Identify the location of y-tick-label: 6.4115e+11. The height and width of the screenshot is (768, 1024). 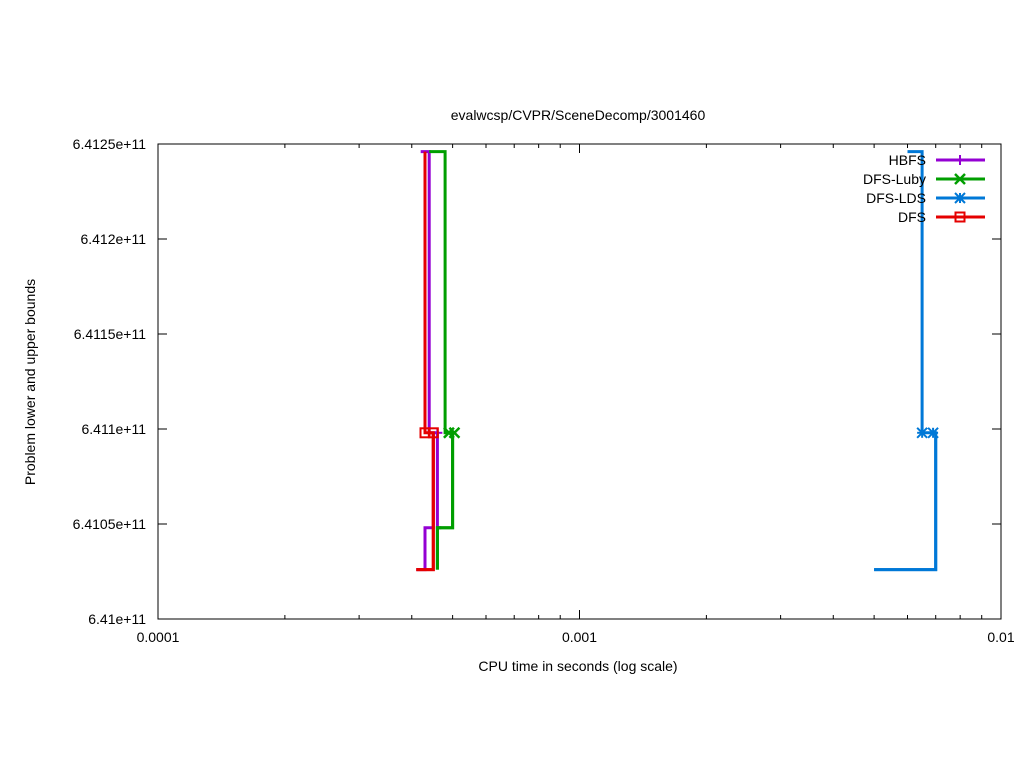
(110, 334).